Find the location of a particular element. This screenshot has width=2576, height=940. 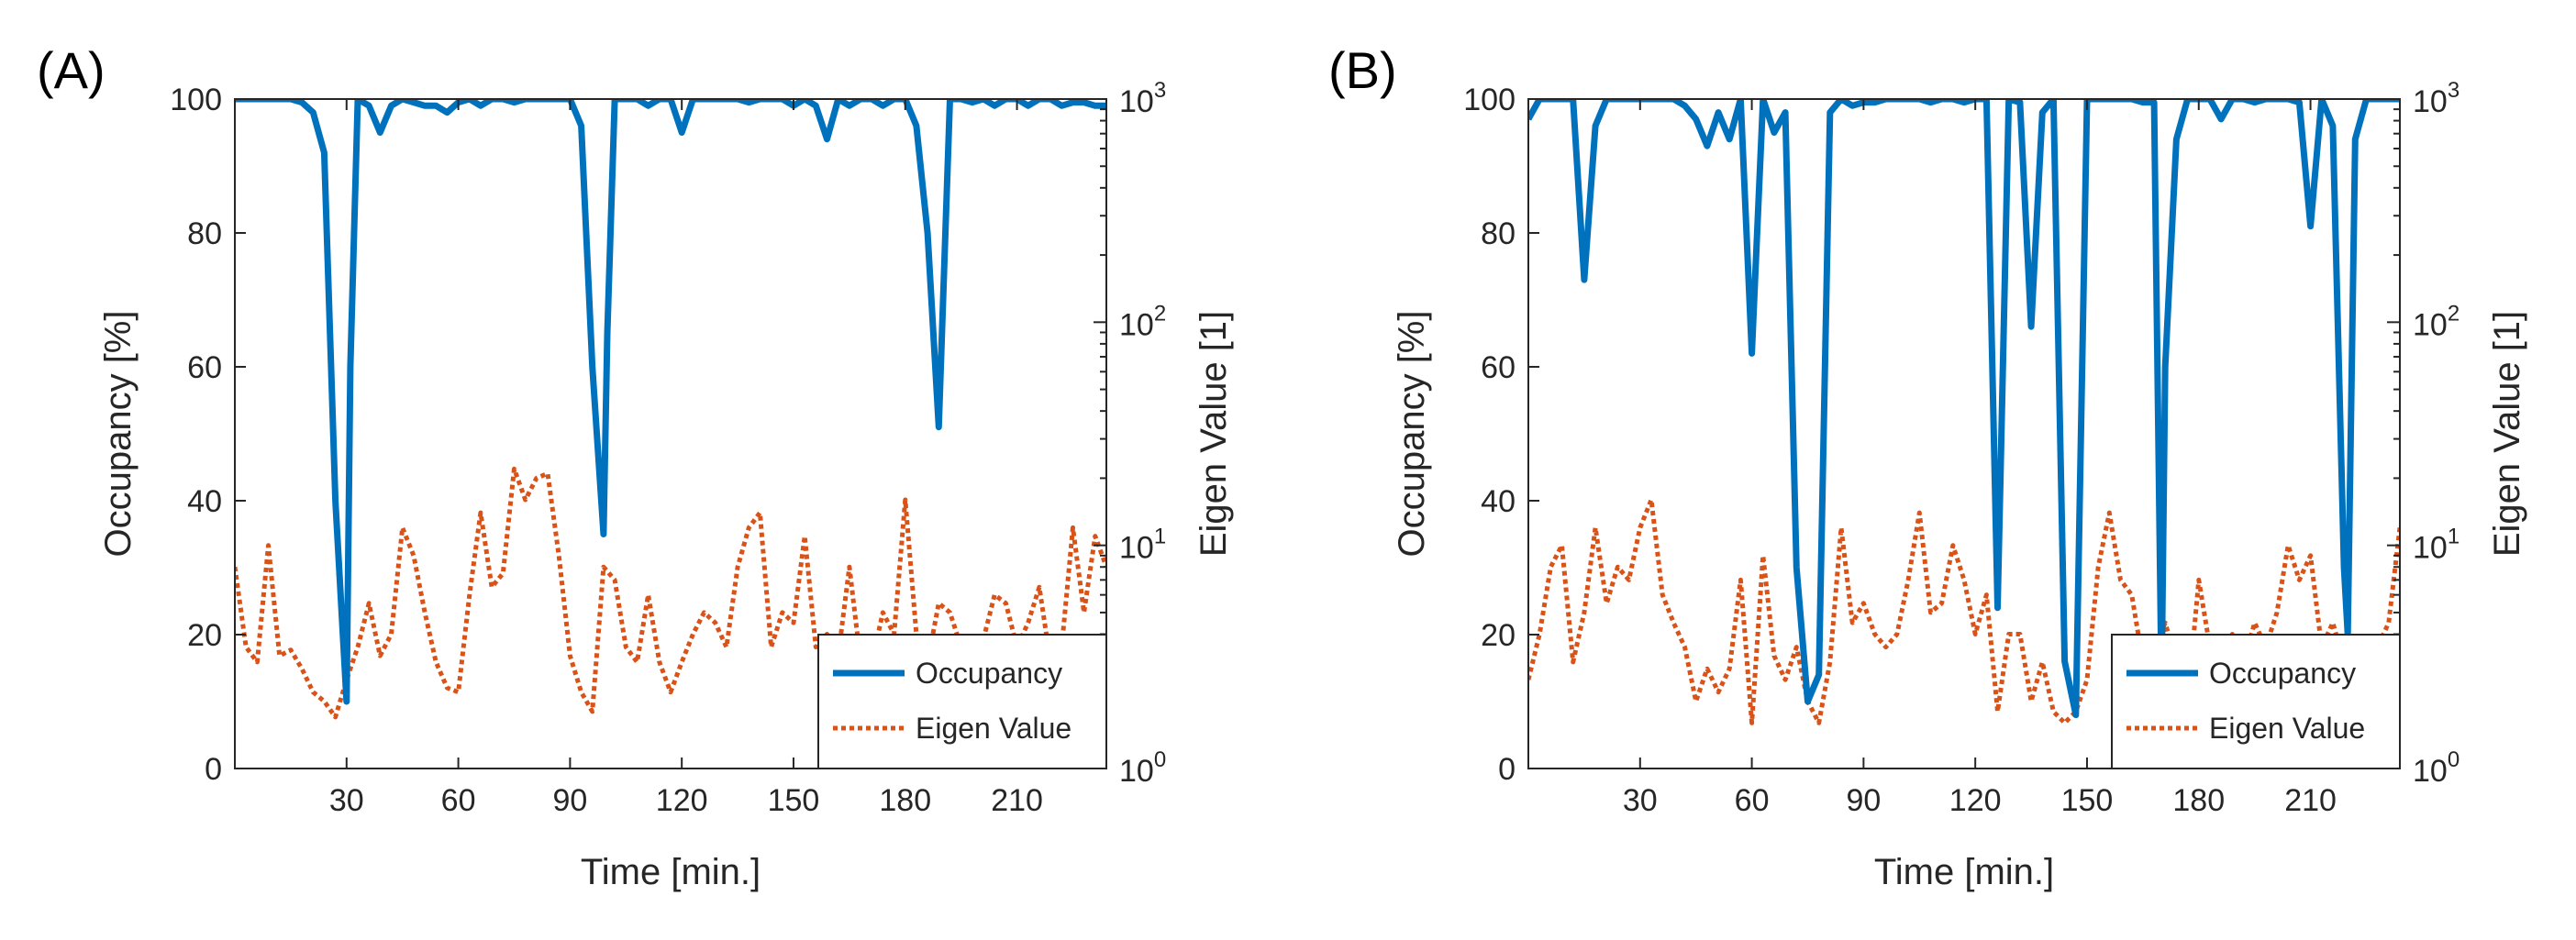

eigen-value-line is located at coordinates (670, 593).